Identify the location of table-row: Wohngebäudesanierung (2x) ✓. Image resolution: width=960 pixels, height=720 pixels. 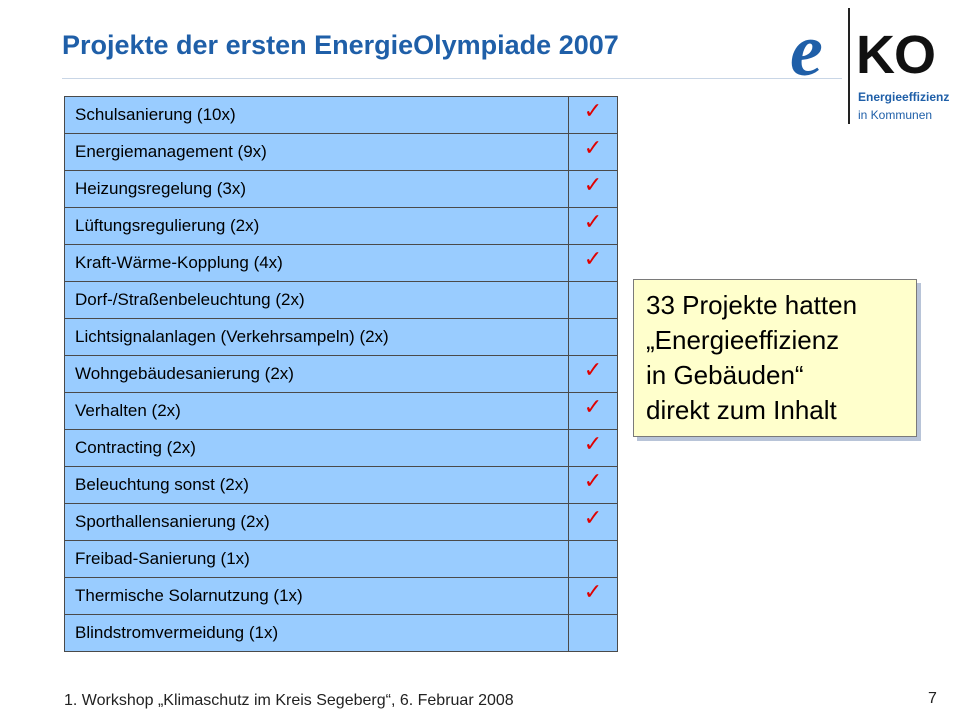
(341, 374).